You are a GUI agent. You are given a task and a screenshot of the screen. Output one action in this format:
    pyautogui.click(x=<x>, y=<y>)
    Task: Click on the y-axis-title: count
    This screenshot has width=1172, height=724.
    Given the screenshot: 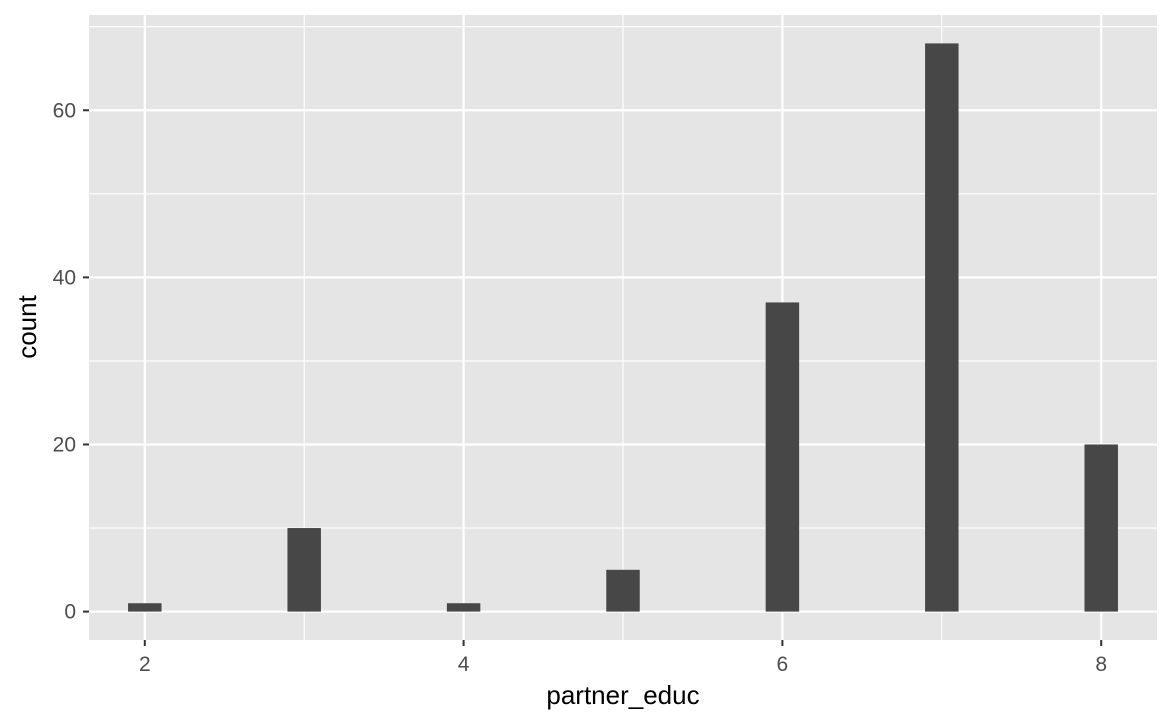 What is the action you would take?
    pyautogui.click(x=27, y=326)
    